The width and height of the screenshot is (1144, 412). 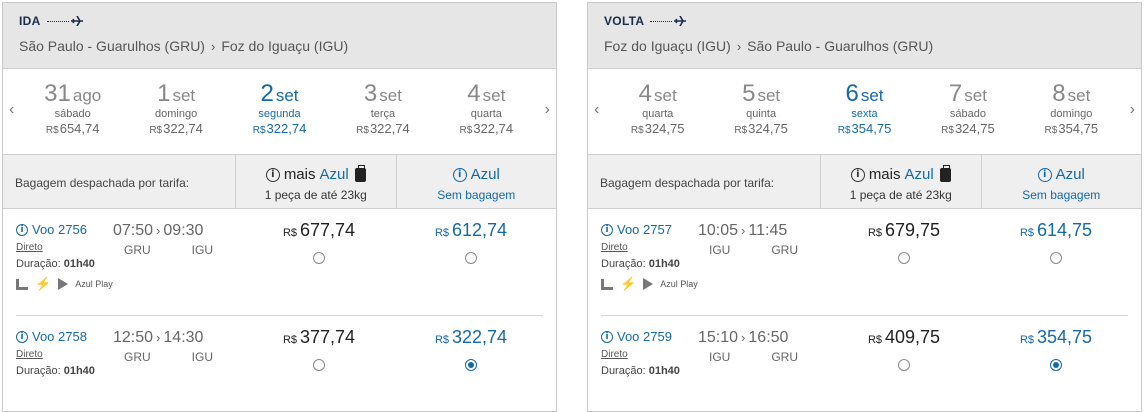 I want to click on date-day: 1, so click(x=164, y=93).